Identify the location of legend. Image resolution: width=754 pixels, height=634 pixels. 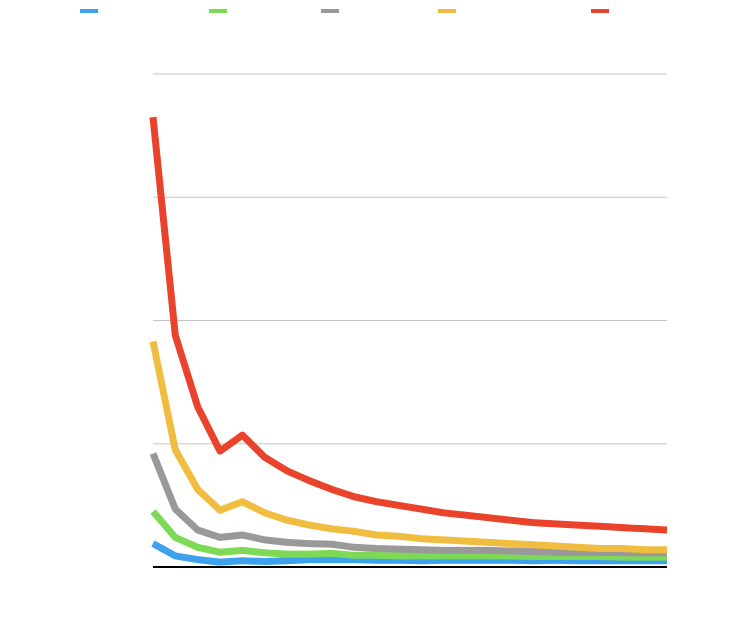
(344, 11).